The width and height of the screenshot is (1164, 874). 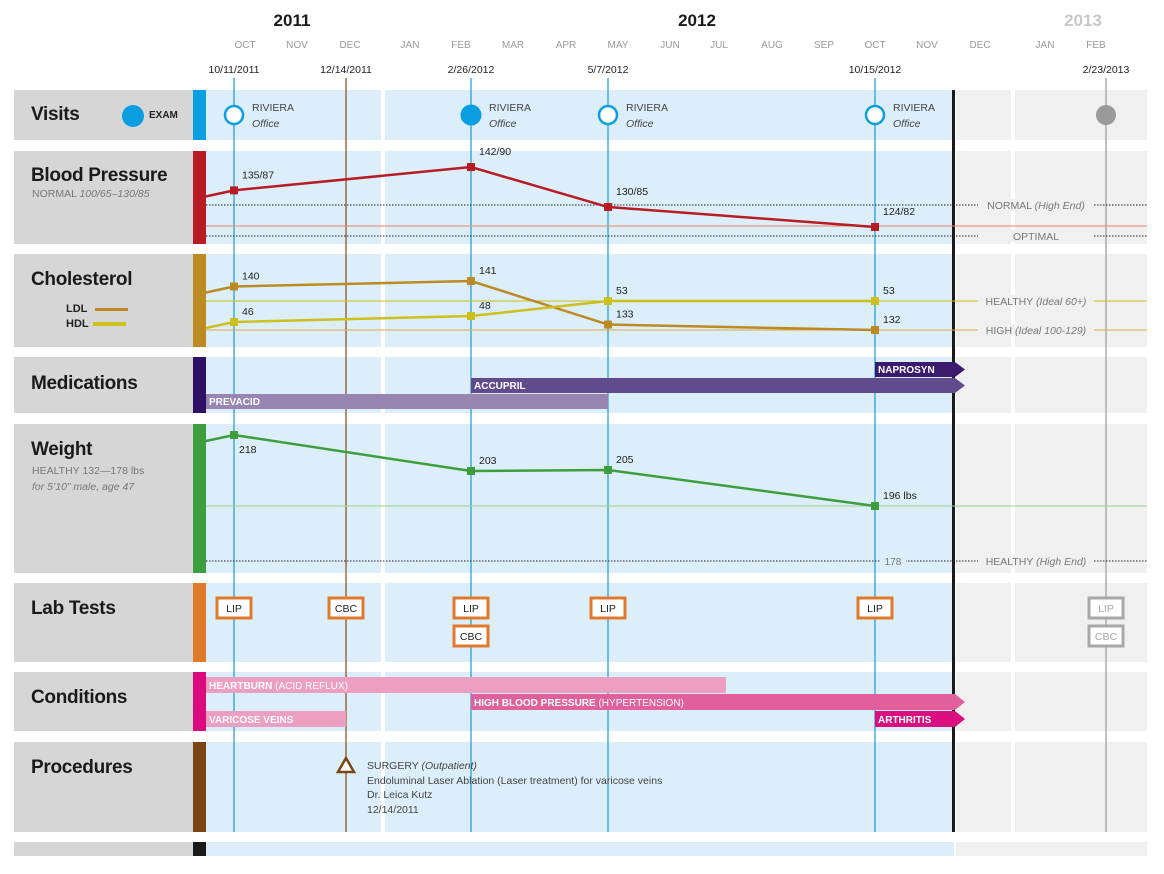 I want to click on procedure-triangle-icon, so click(x=346, y=764).